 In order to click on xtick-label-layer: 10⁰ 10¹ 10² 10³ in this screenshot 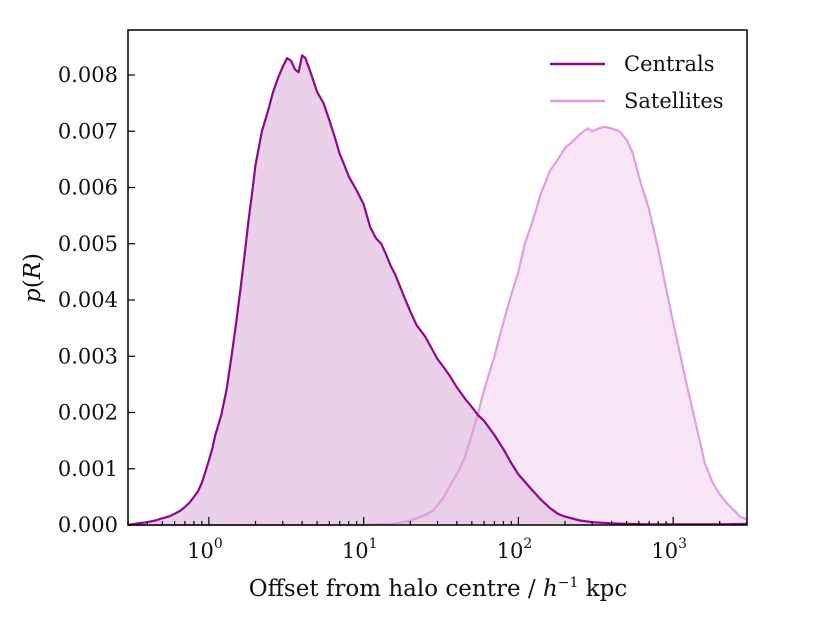, I will do `click(437, 549)`.